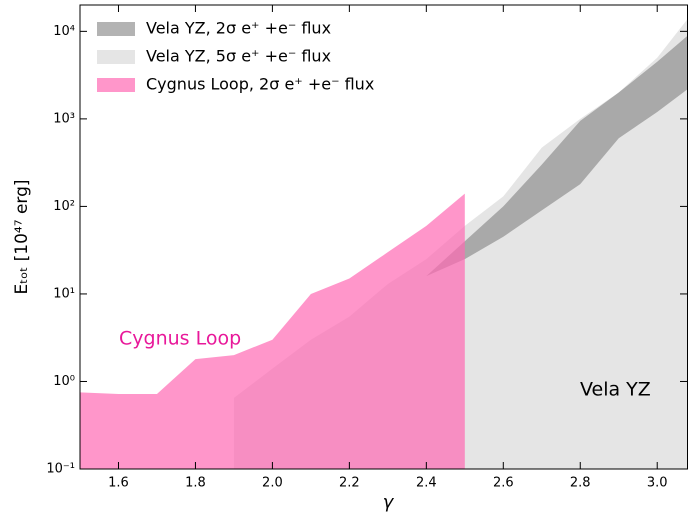  Describe the element at coordinates (615, 390) in the screenshot. I see `annotation: Vela YZ` at that location.